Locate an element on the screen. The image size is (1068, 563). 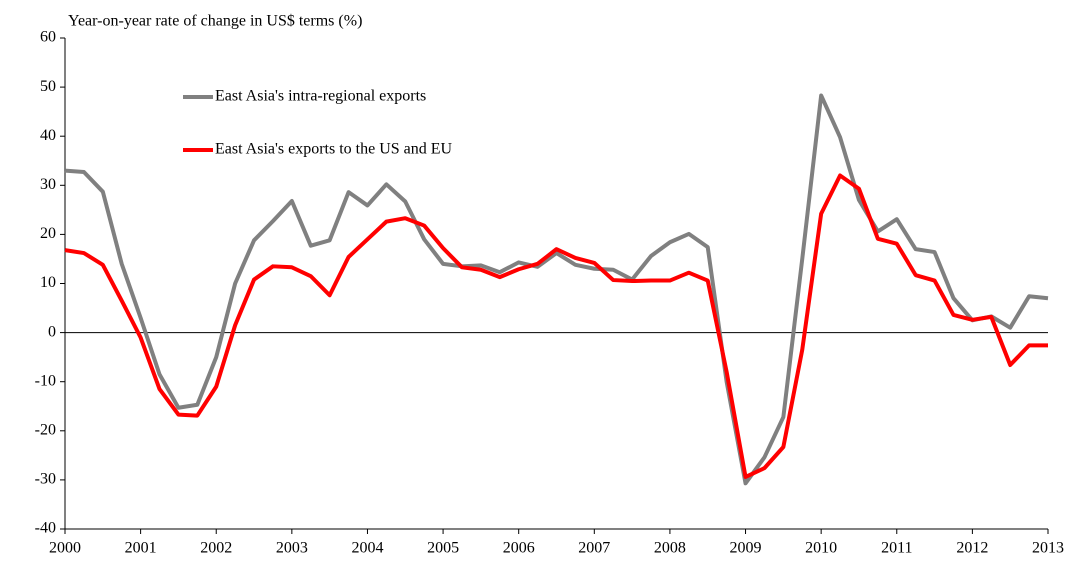
x-tick-label: 2007 is located at coordinates (594, 548).